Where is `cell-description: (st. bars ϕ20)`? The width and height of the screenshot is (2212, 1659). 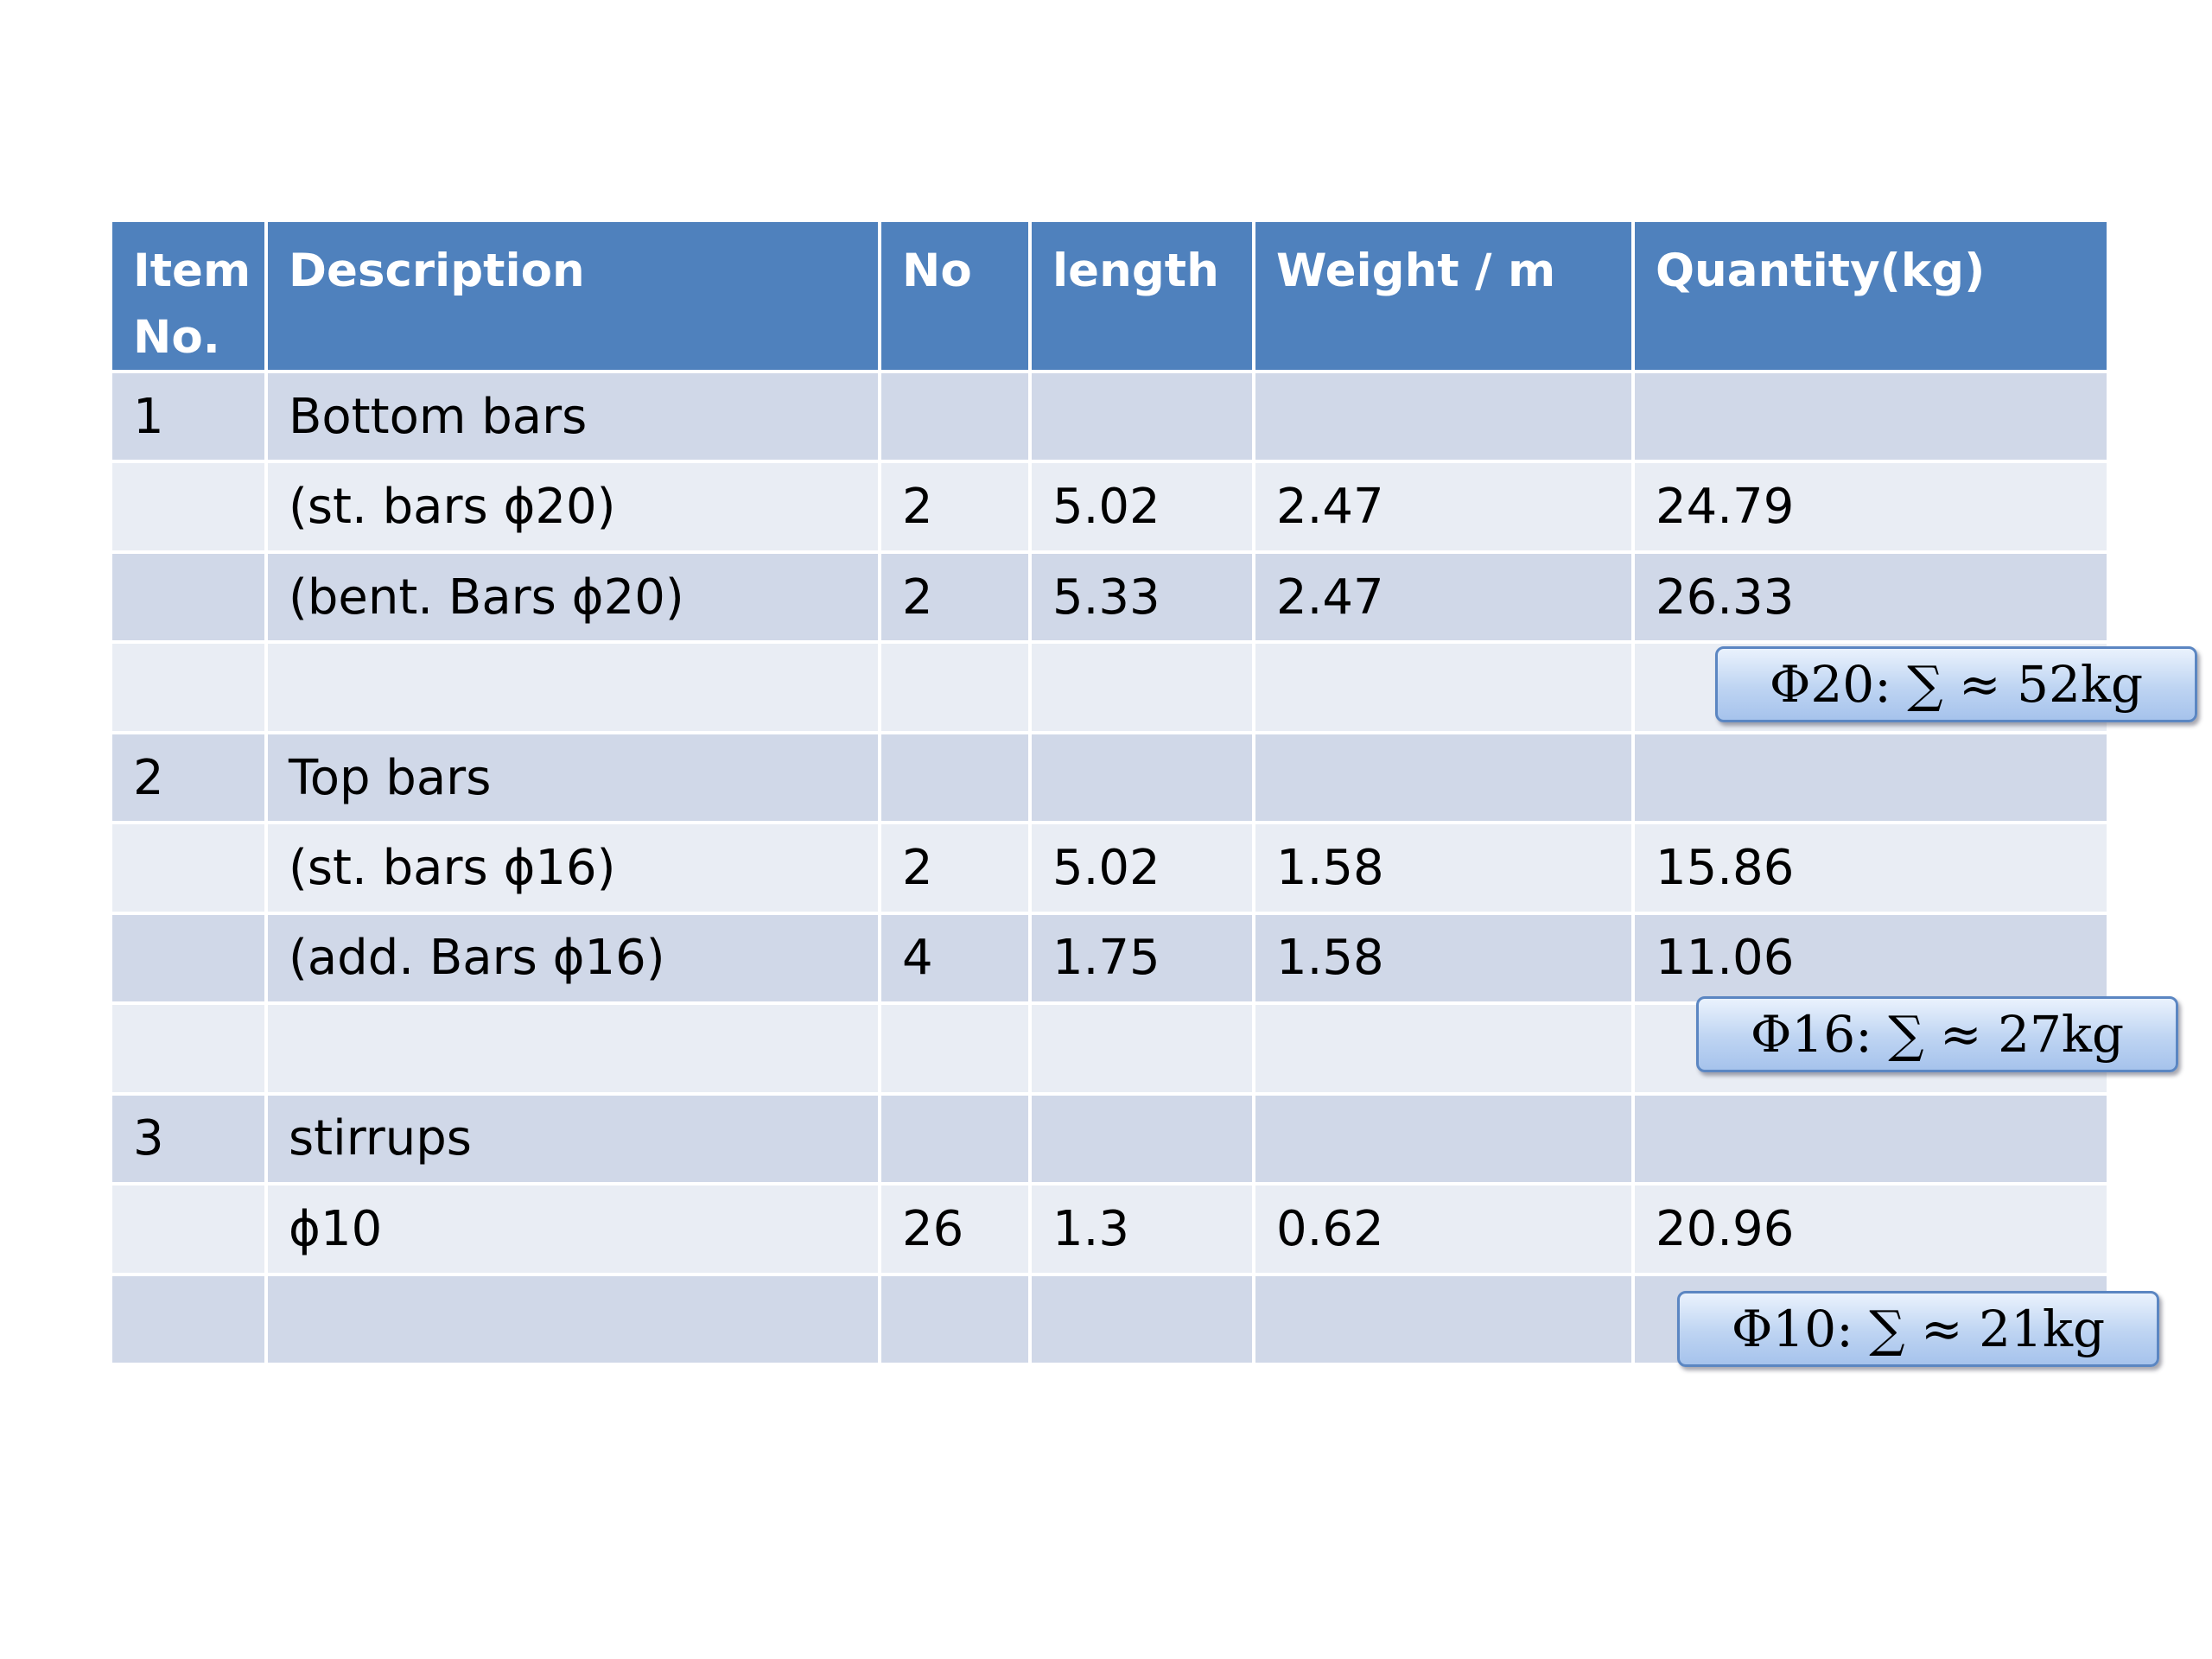
cell-description: (st. bars ϕ20) is located at coordinates (573, 506).